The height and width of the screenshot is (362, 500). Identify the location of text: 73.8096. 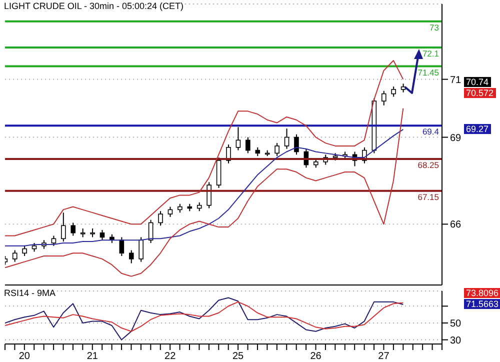
(482, 293).